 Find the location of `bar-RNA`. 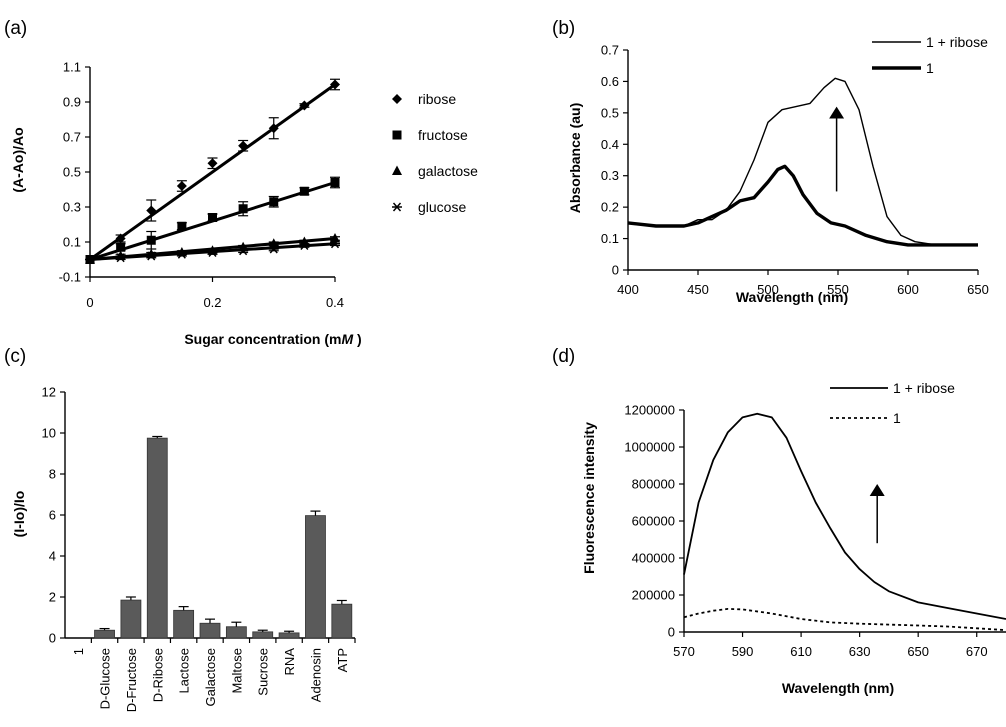

bar-RNA is located at coordinates (289, 635).